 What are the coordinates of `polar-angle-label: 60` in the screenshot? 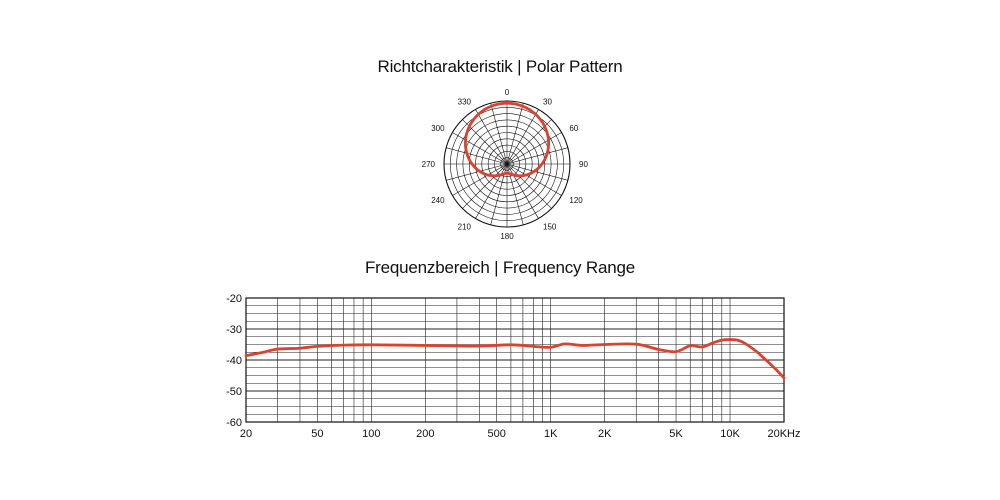 It's located at (573, 128).